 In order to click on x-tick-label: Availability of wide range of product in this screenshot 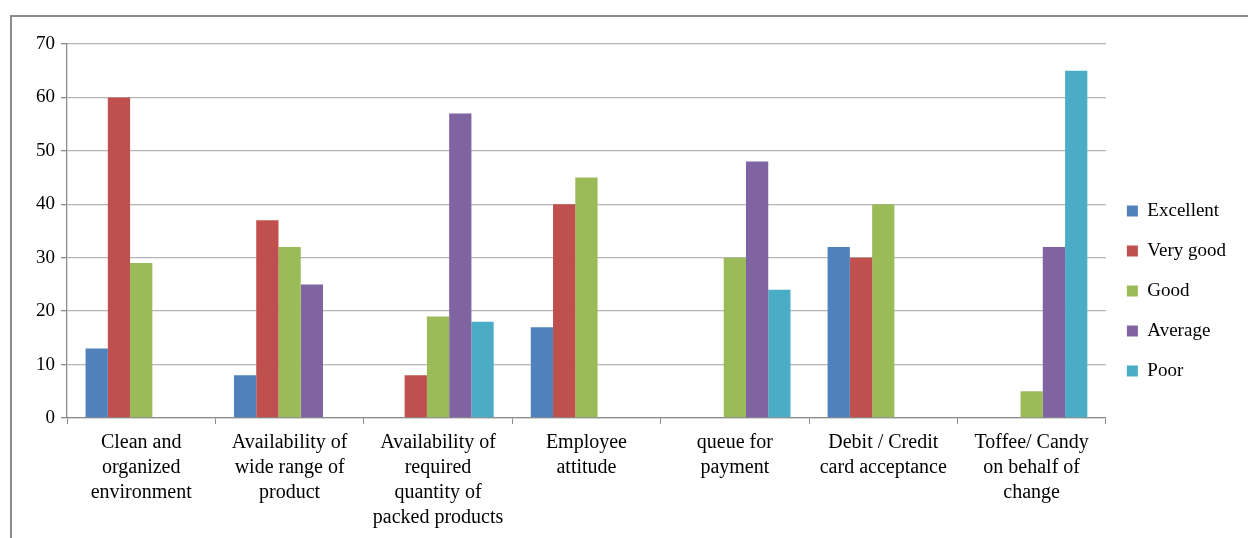, I will do `click(289, 466)`.